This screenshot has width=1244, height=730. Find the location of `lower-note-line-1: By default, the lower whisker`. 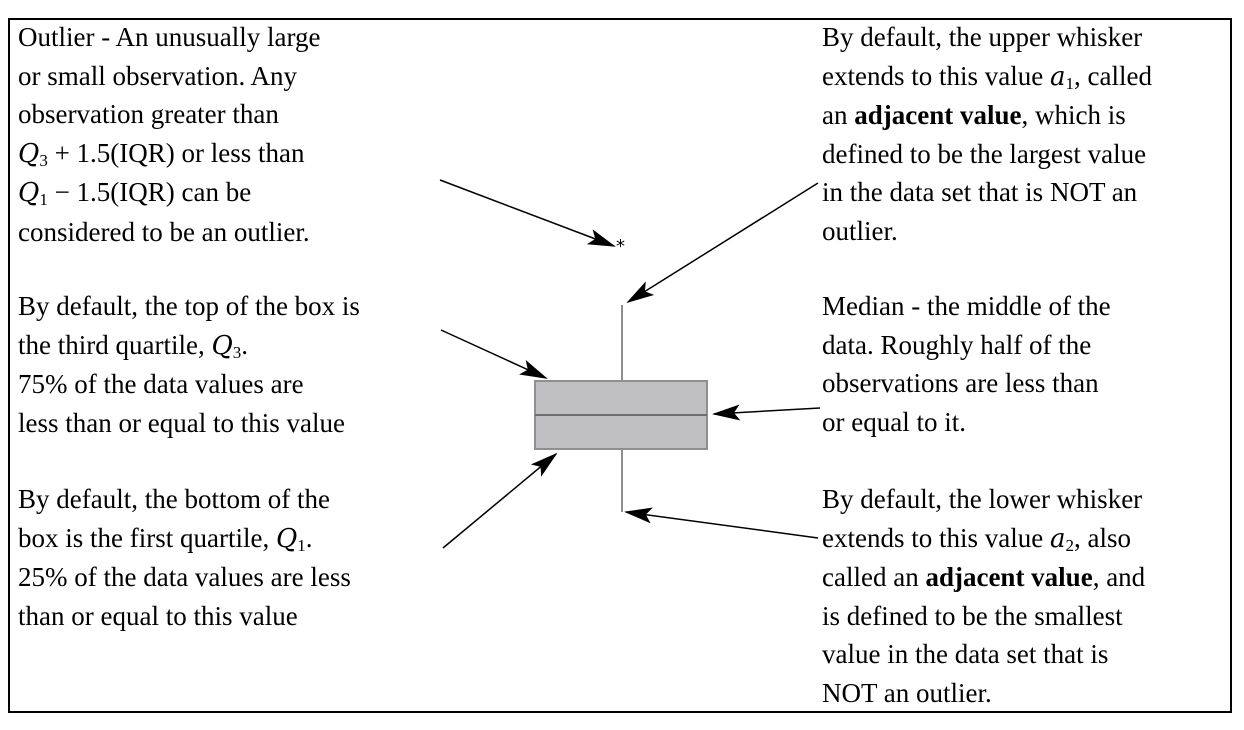

lower-note-line-1: By default, the lower whisker is located at coordinates (982, 499).